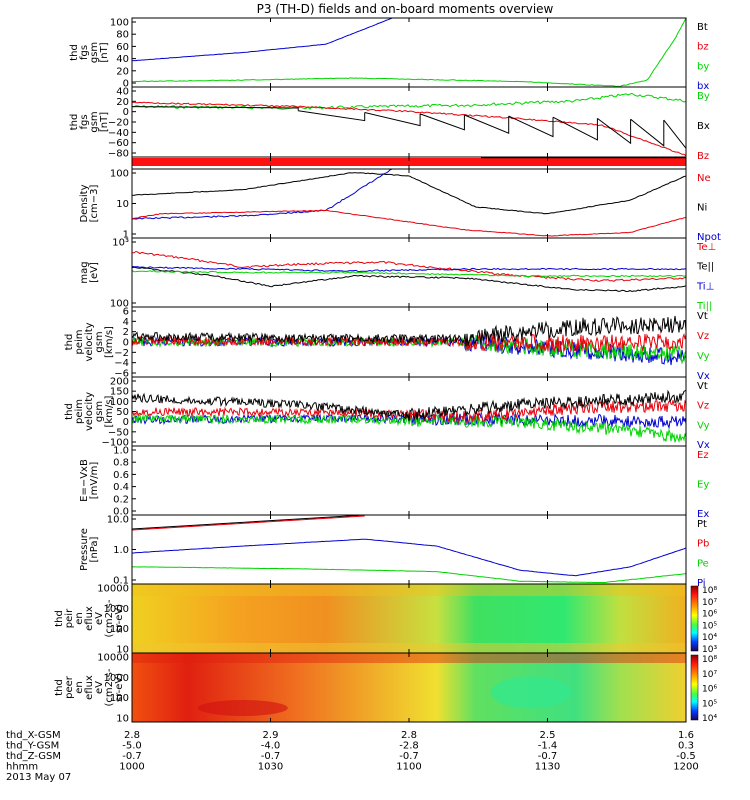 This screenshot has width=750, height=800. What do you see at coordinates (703, 544) in the screenshot?
I see `legend-Pb: Pb` at bounding box center [703, 544].